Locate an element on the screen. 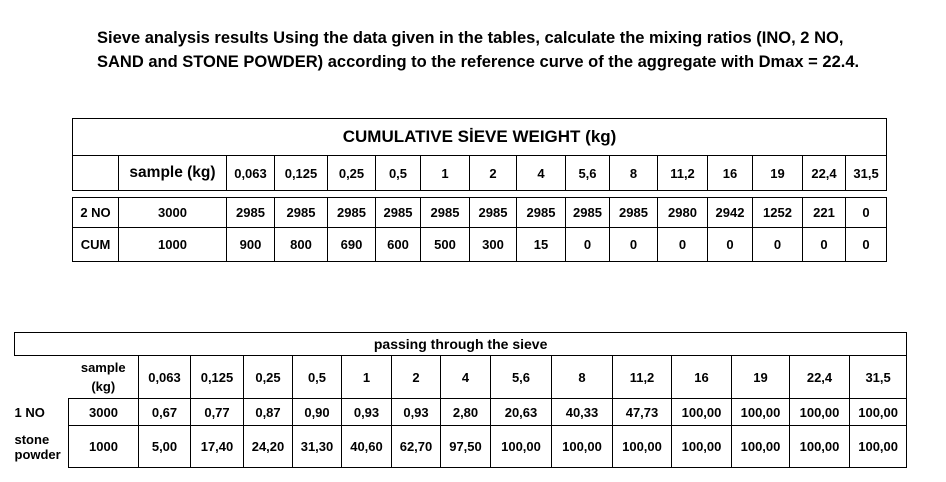 This screenshot has height=482, width=946. cell: 31,30 is located at coordinates (317, 446).